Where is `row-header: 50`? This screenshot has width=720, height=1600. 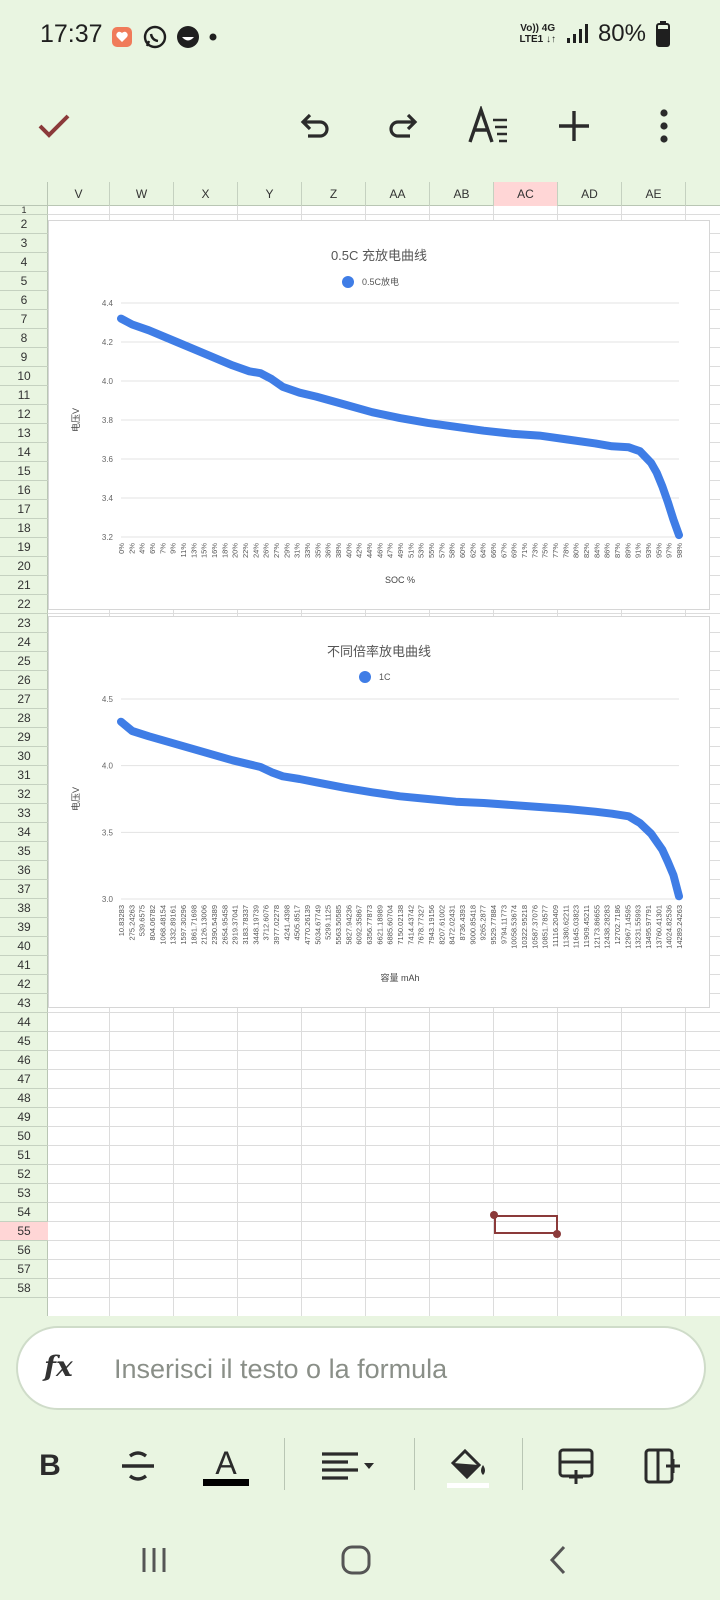
row-header: 50 is located at coordinates (24, 1136).